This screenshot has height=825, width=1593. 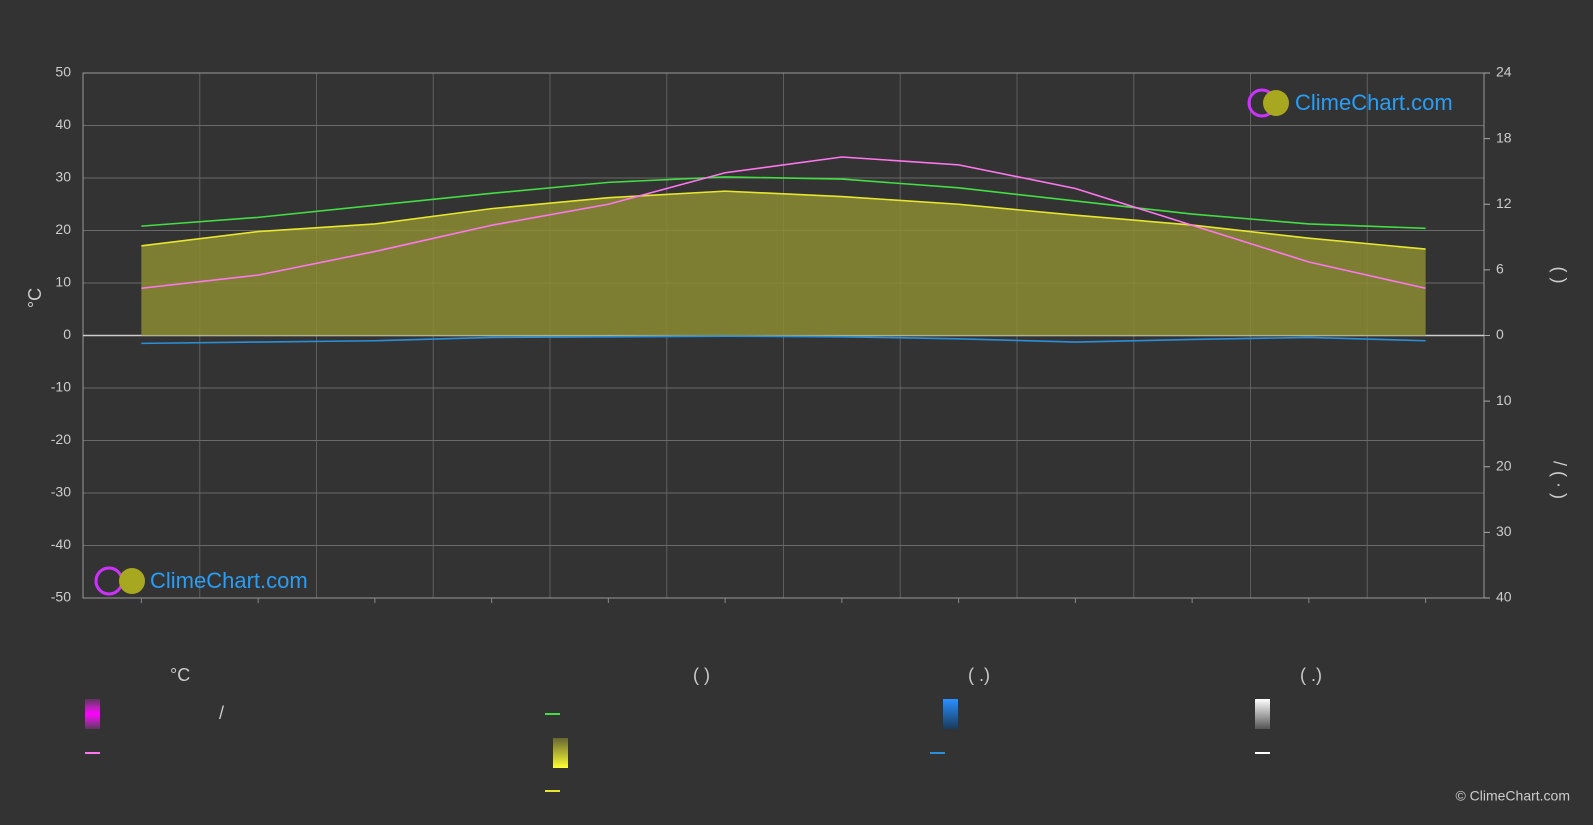 I want to click on logo-ring, so click(x=109, y=581).